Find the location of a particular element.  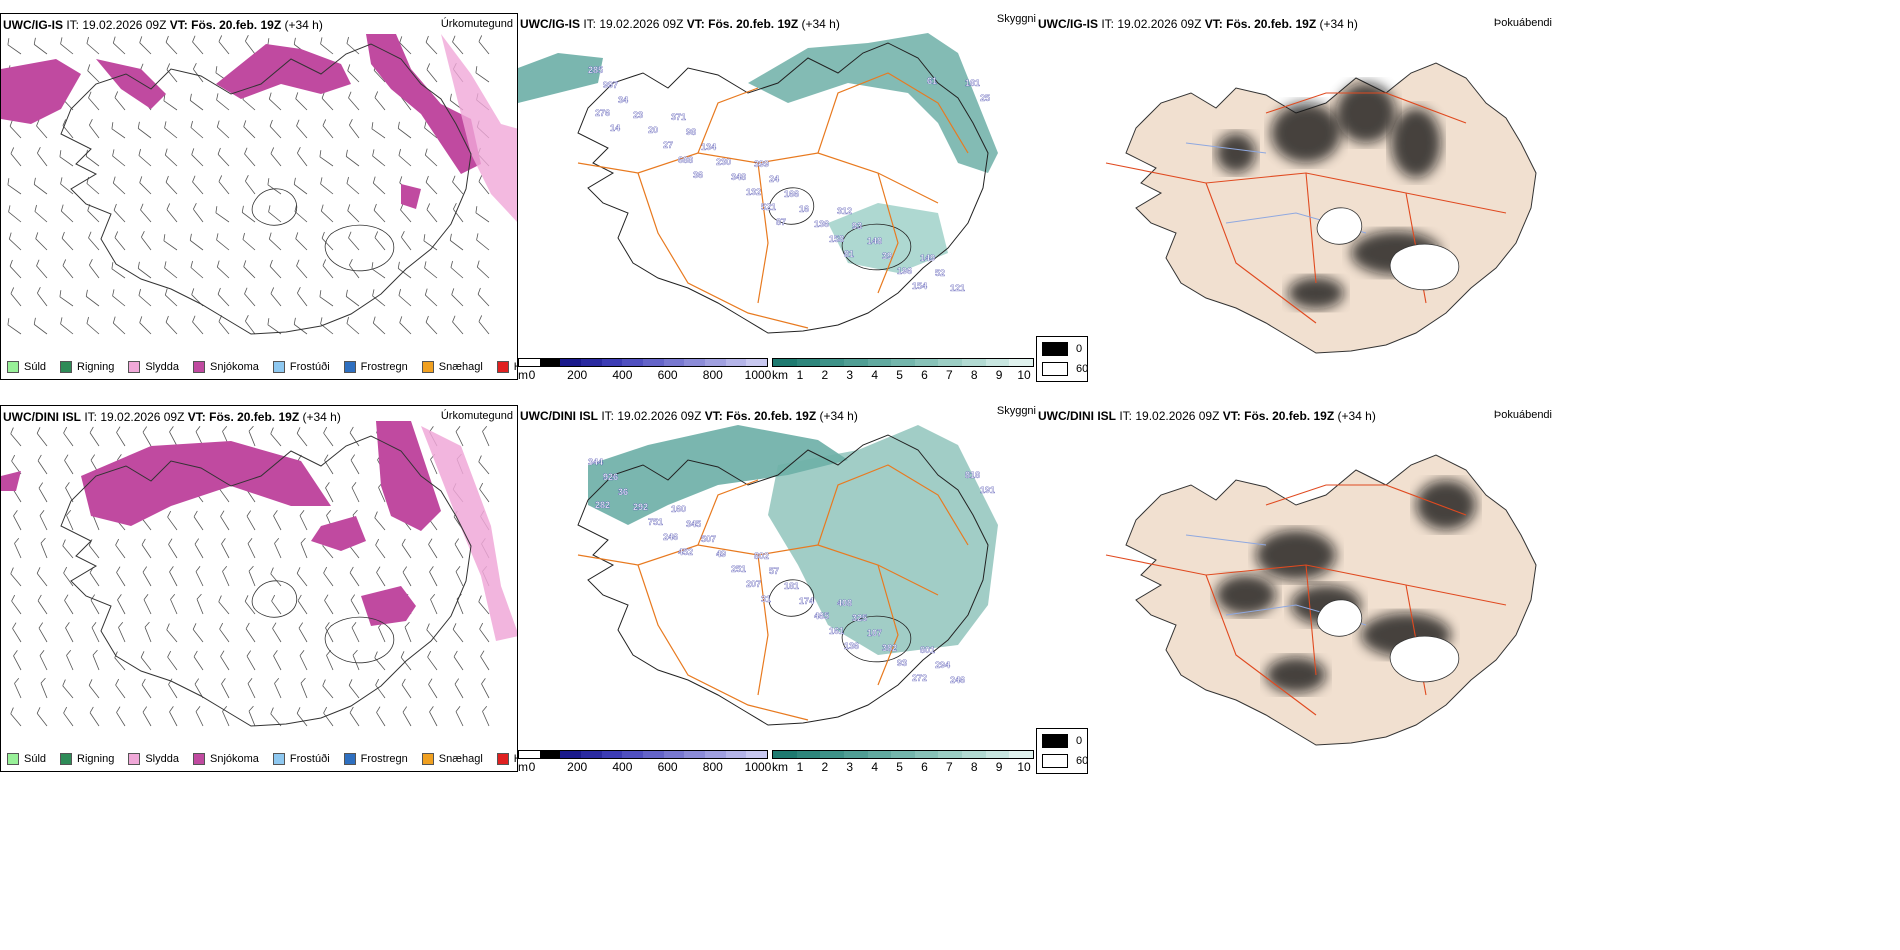

legend-item-1: Rigning is located at coordinates (87, 759).